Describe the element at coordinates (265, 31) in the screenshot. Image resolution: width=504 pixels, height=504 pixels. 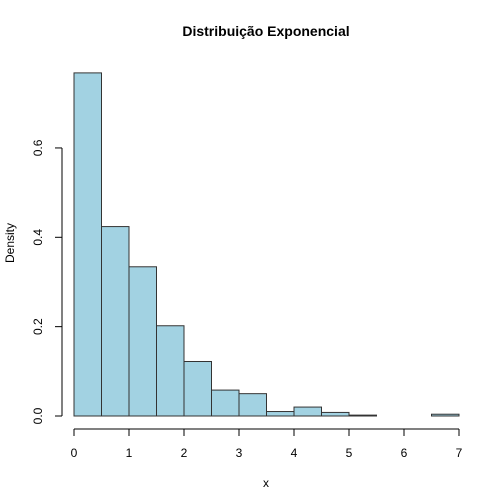
I see `chart-title: Distribuição Exponencial` at that location.